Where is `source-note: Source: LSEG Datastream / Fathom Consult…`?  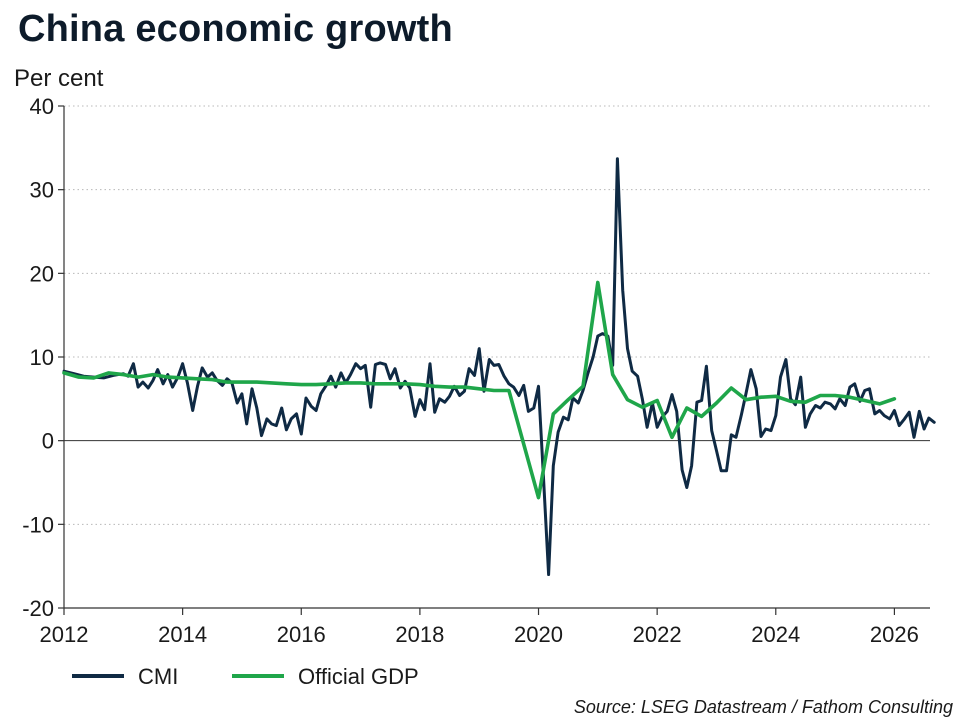
source-note: Source: LSEG Datastream / Fathom Consult… is located at coordinates (763, 707).